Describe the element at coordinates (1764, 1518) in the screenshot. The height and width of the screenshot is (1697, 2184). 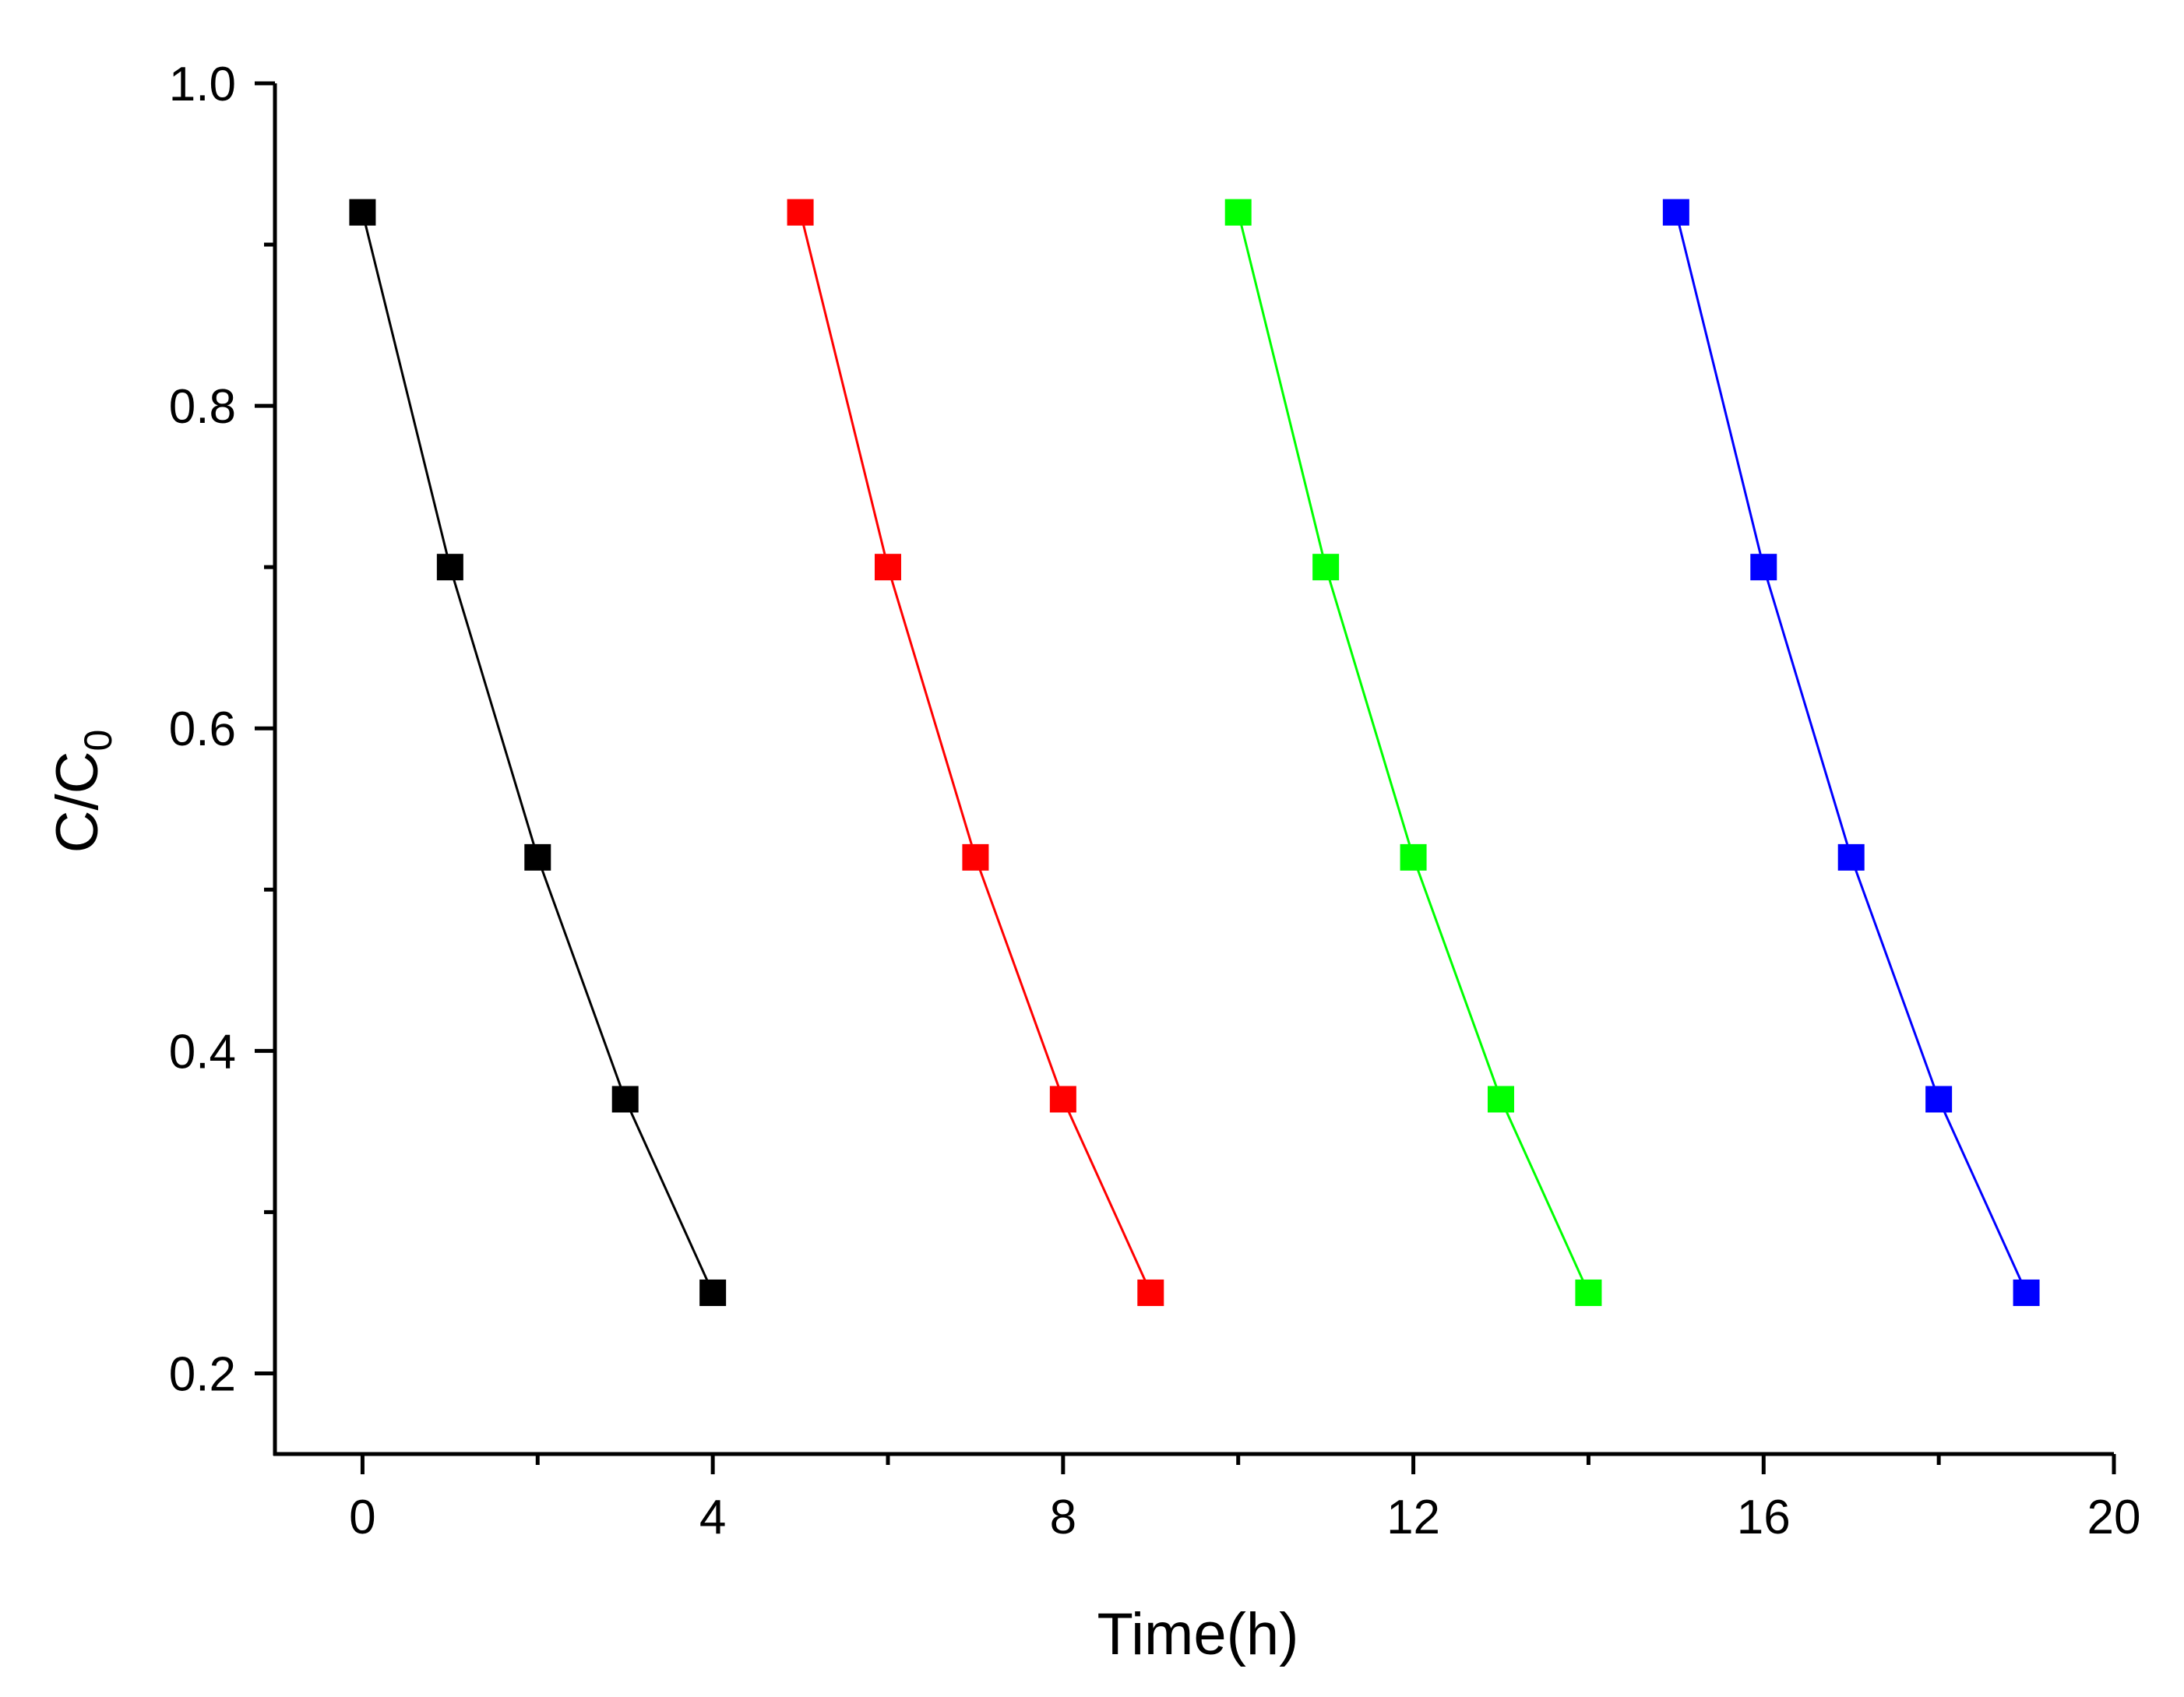
I see `x-tick-label: 16` at that location.